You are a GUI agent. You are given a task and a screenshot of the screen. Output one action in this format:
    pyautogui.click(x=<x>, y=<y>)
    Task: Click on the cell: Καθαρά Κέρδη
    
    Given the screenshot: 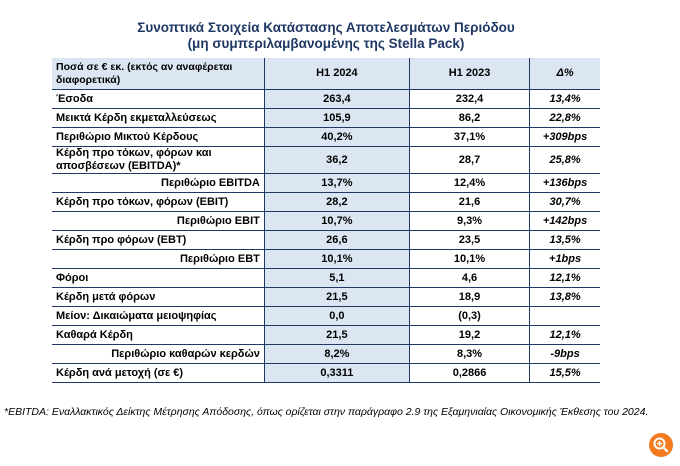 What is the action you would take?
    pyautogui.click(x=158, y=335)
    